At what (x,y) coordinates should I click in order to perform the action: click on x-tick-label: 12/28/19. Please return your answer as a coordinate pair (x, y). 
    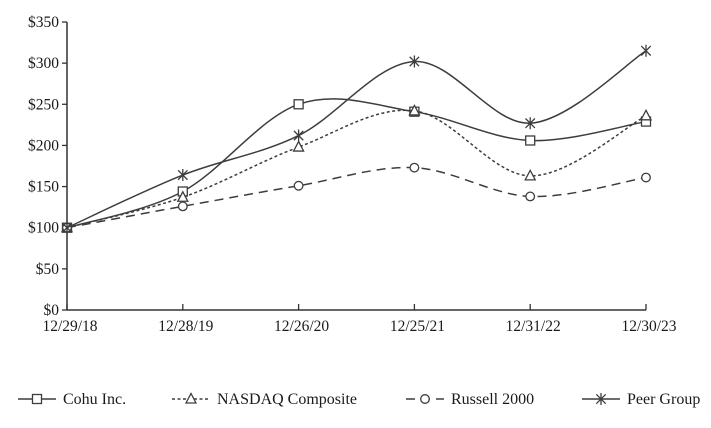
    Looking at the image, I should click on (185, 326).